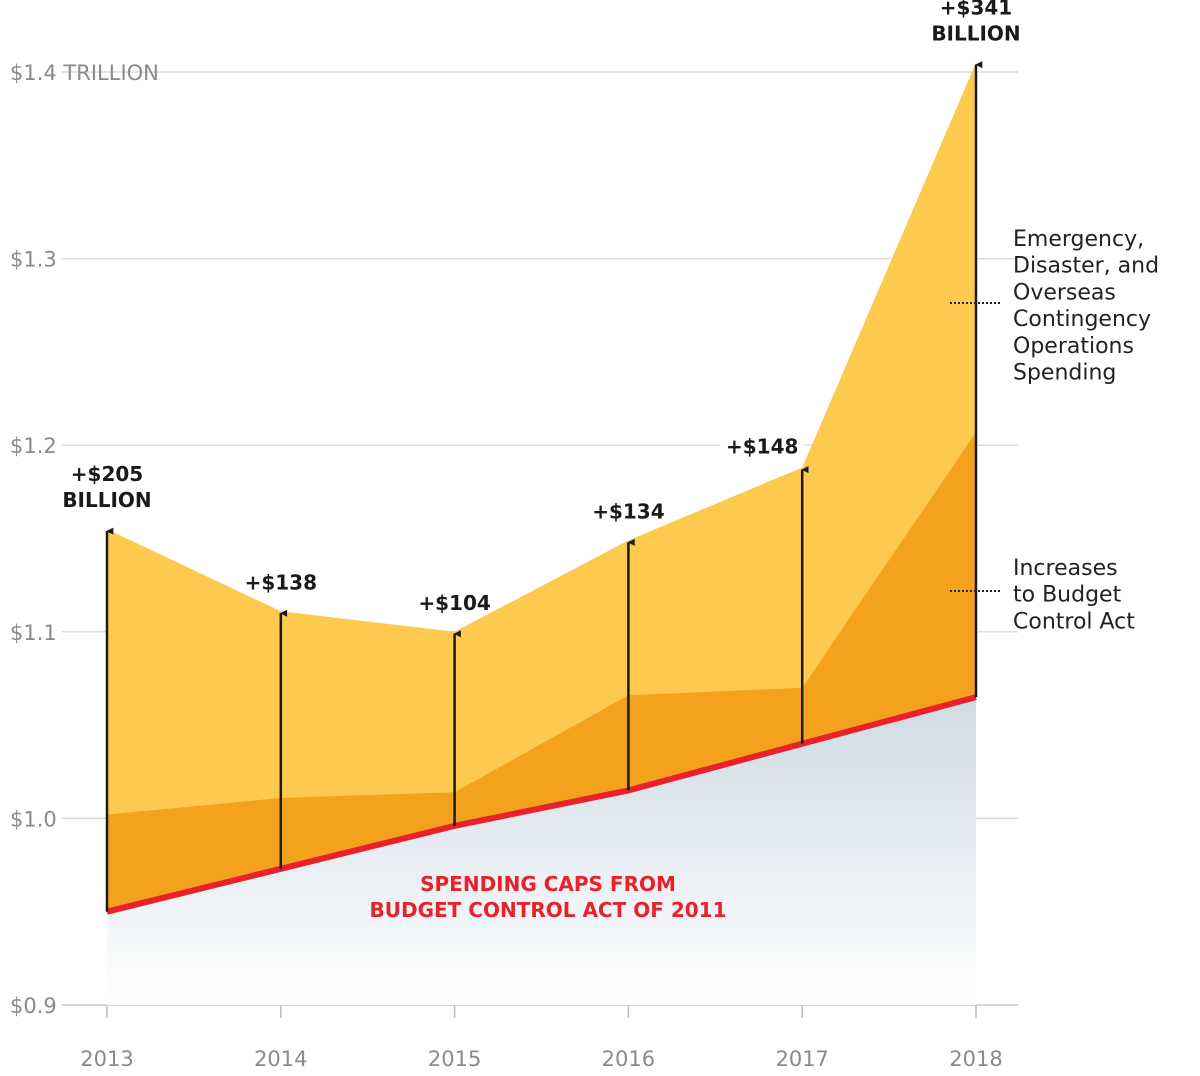 This screenshot has width=1200, height=1076. Describe the element at coordinates (33, 819) in the screenshot. I see `y-tick-label: $1.0` at that location.